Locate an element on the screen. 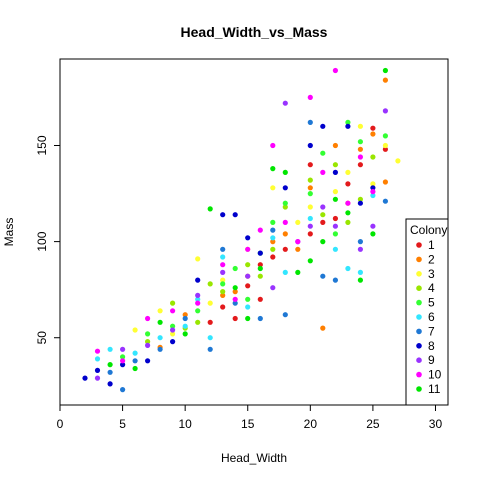 This screenshot has width=480, height=480. legend-label-4: 4 is located at coordinates (431, 288).